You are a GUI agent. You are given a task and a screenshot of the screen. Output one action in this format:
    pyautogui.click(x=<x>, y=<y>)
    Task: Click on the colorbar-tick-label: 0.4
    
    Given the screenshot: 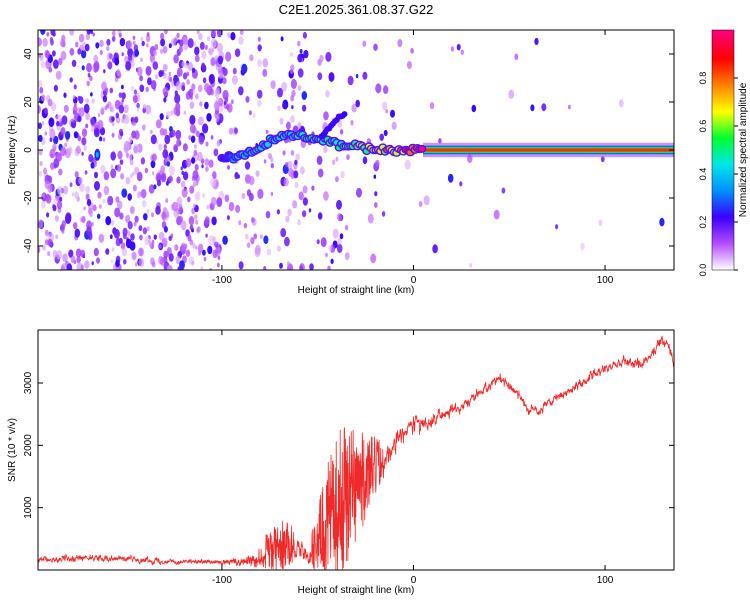 What is the action you would take?
    pyautogui.click(x=703, y=174)
    